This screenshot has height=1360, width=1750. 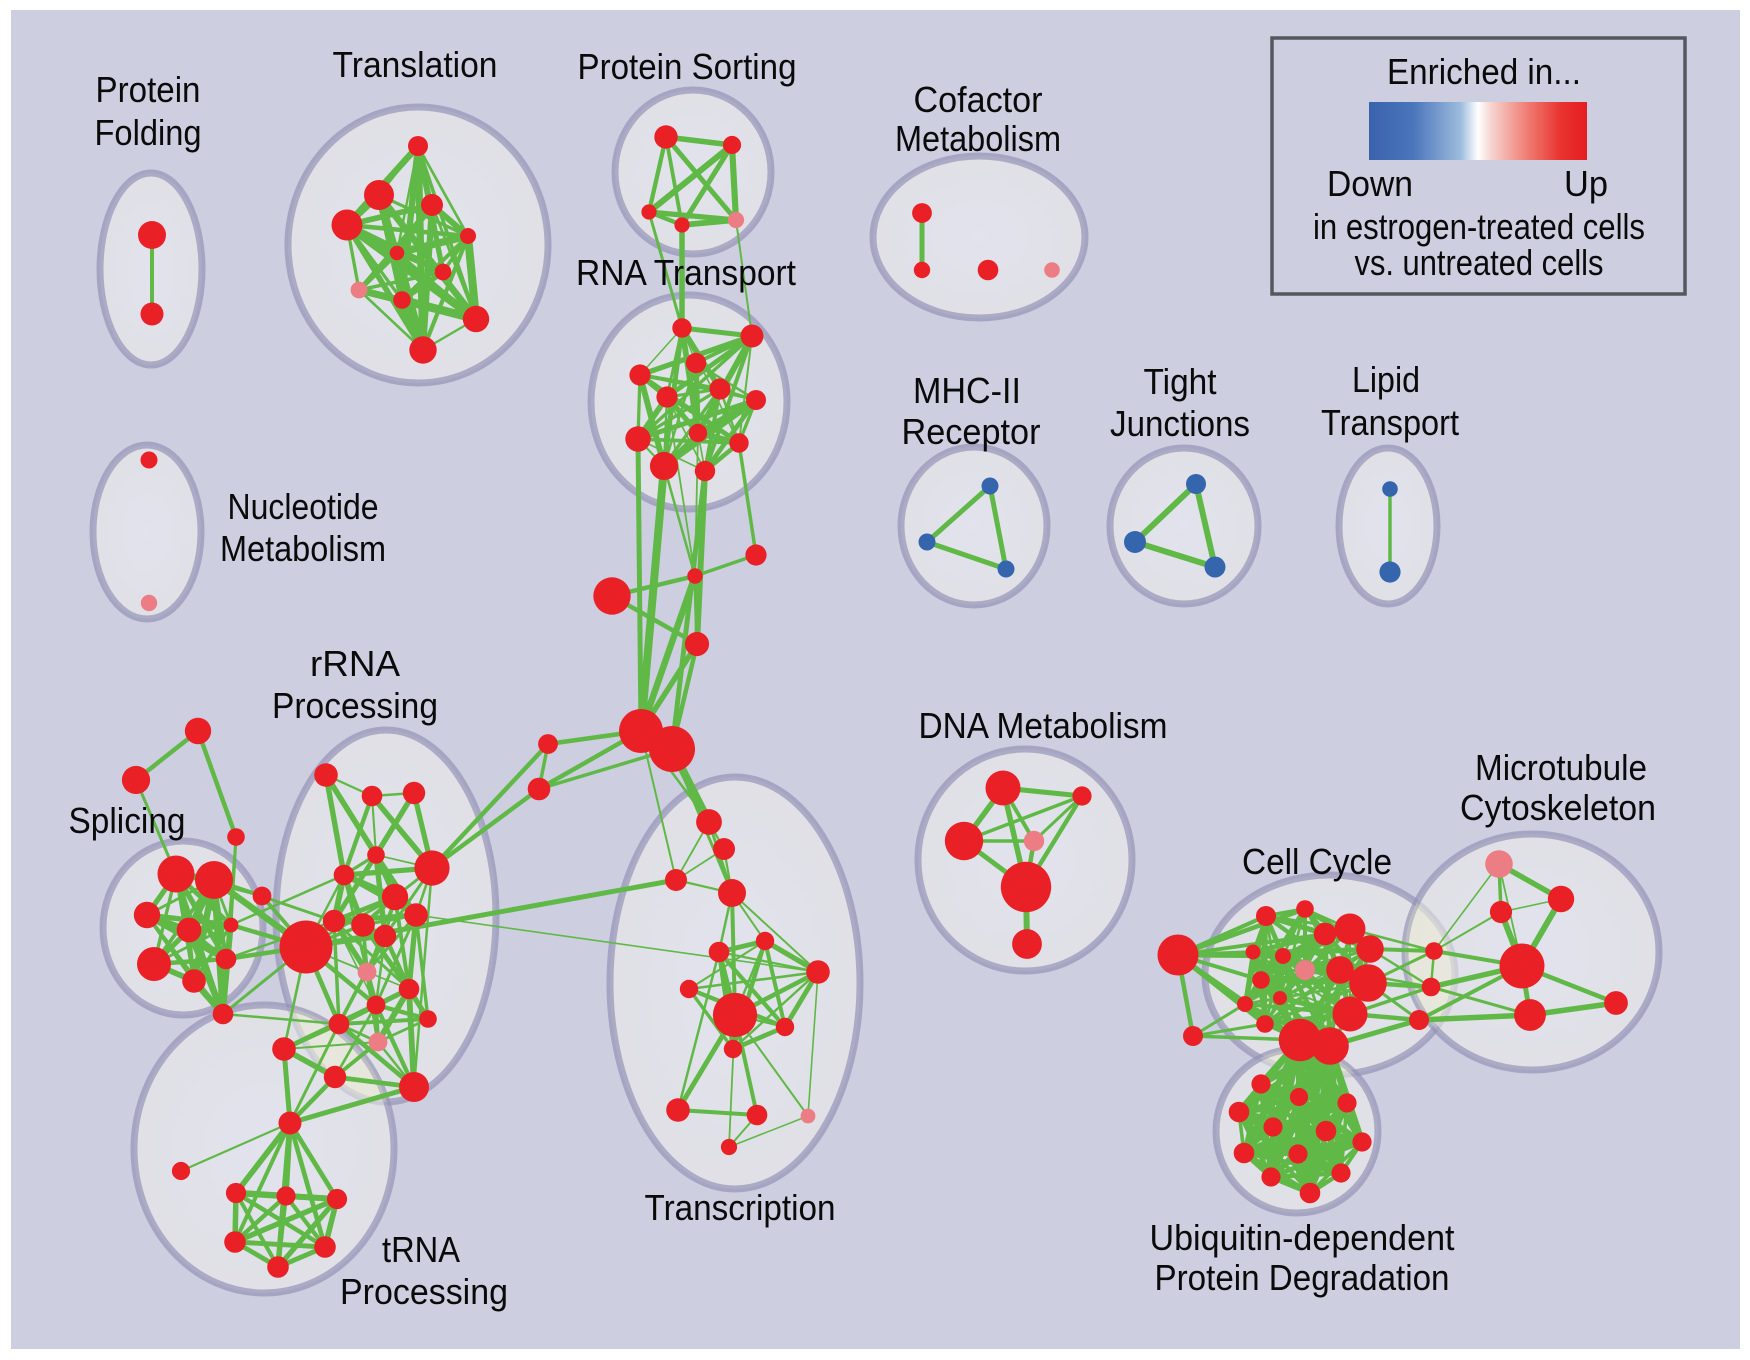 I want to click on svg-text: Transport, so click(x=1390, y=422).